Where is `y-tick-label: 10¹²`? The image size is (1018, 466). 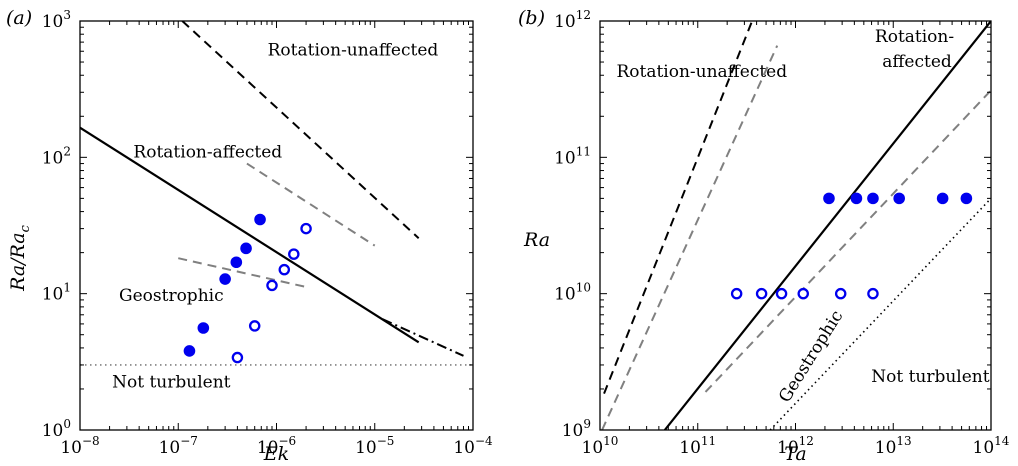
y-tick-label: 10¹² is located at coordinates (572, 20).